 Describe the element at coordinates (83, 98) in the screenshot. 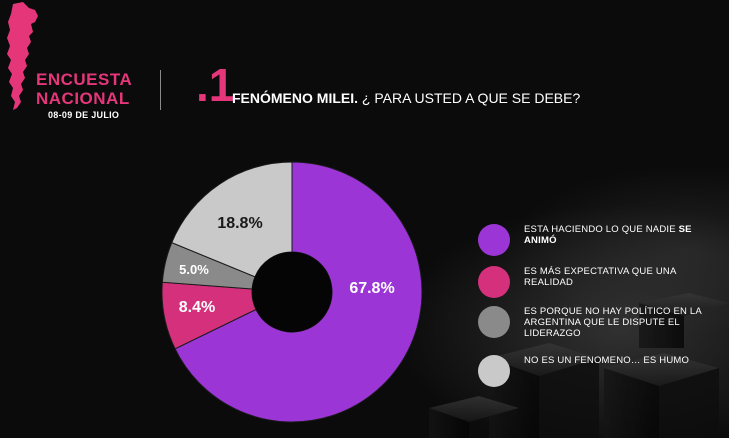

I see `survey-title-line2: NACIONAL` at that location.